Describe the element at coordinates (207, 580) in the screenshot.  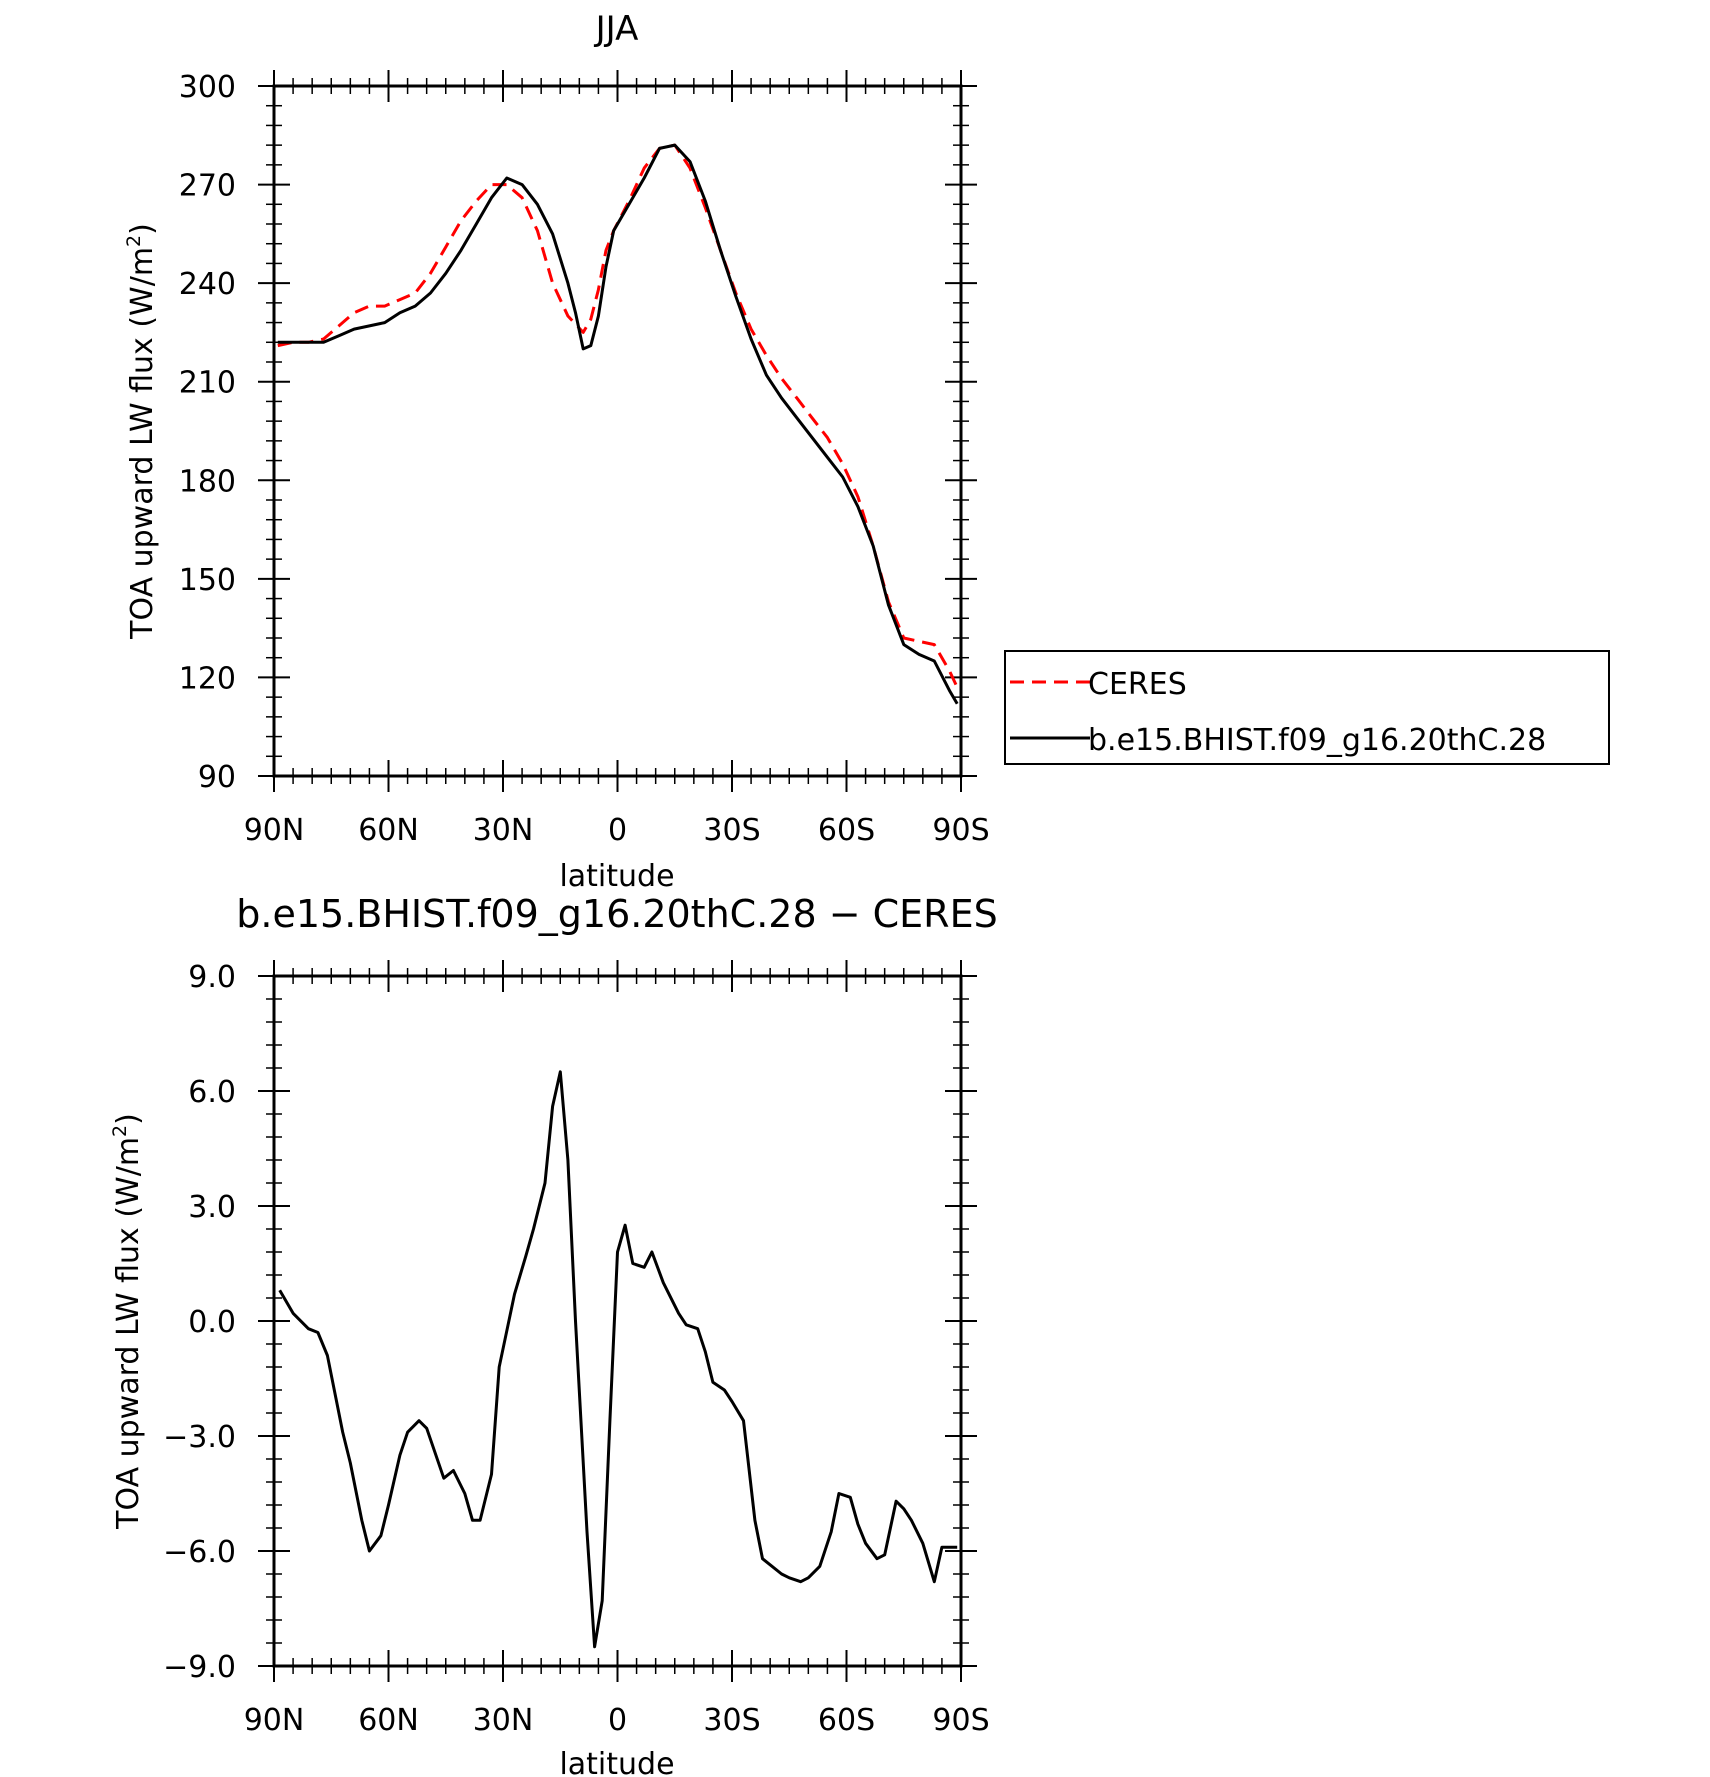
I see `top-y-tick-label: 150` at that location.